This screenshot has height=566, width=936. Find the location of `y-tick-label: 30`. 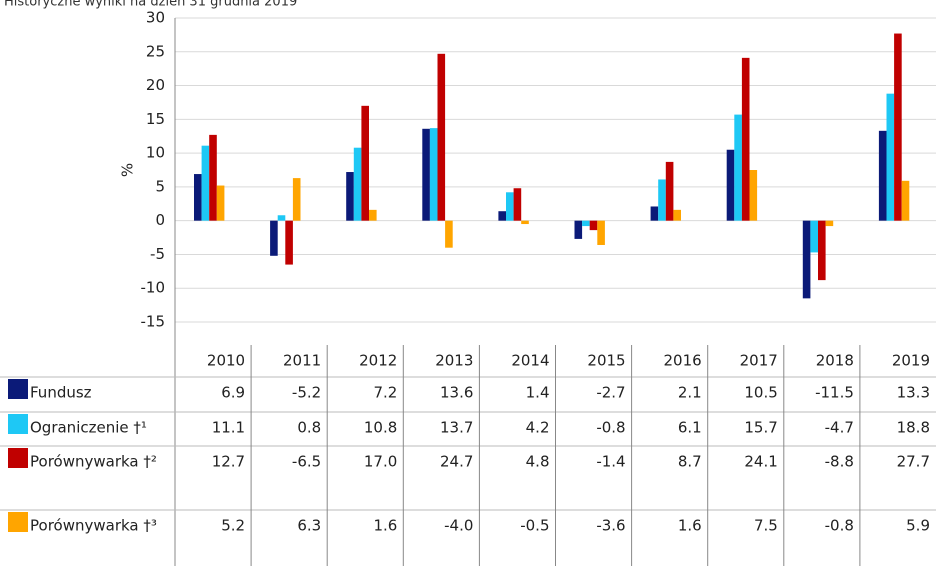

y-tick-label: 30 is located at coordinates (155, 18).